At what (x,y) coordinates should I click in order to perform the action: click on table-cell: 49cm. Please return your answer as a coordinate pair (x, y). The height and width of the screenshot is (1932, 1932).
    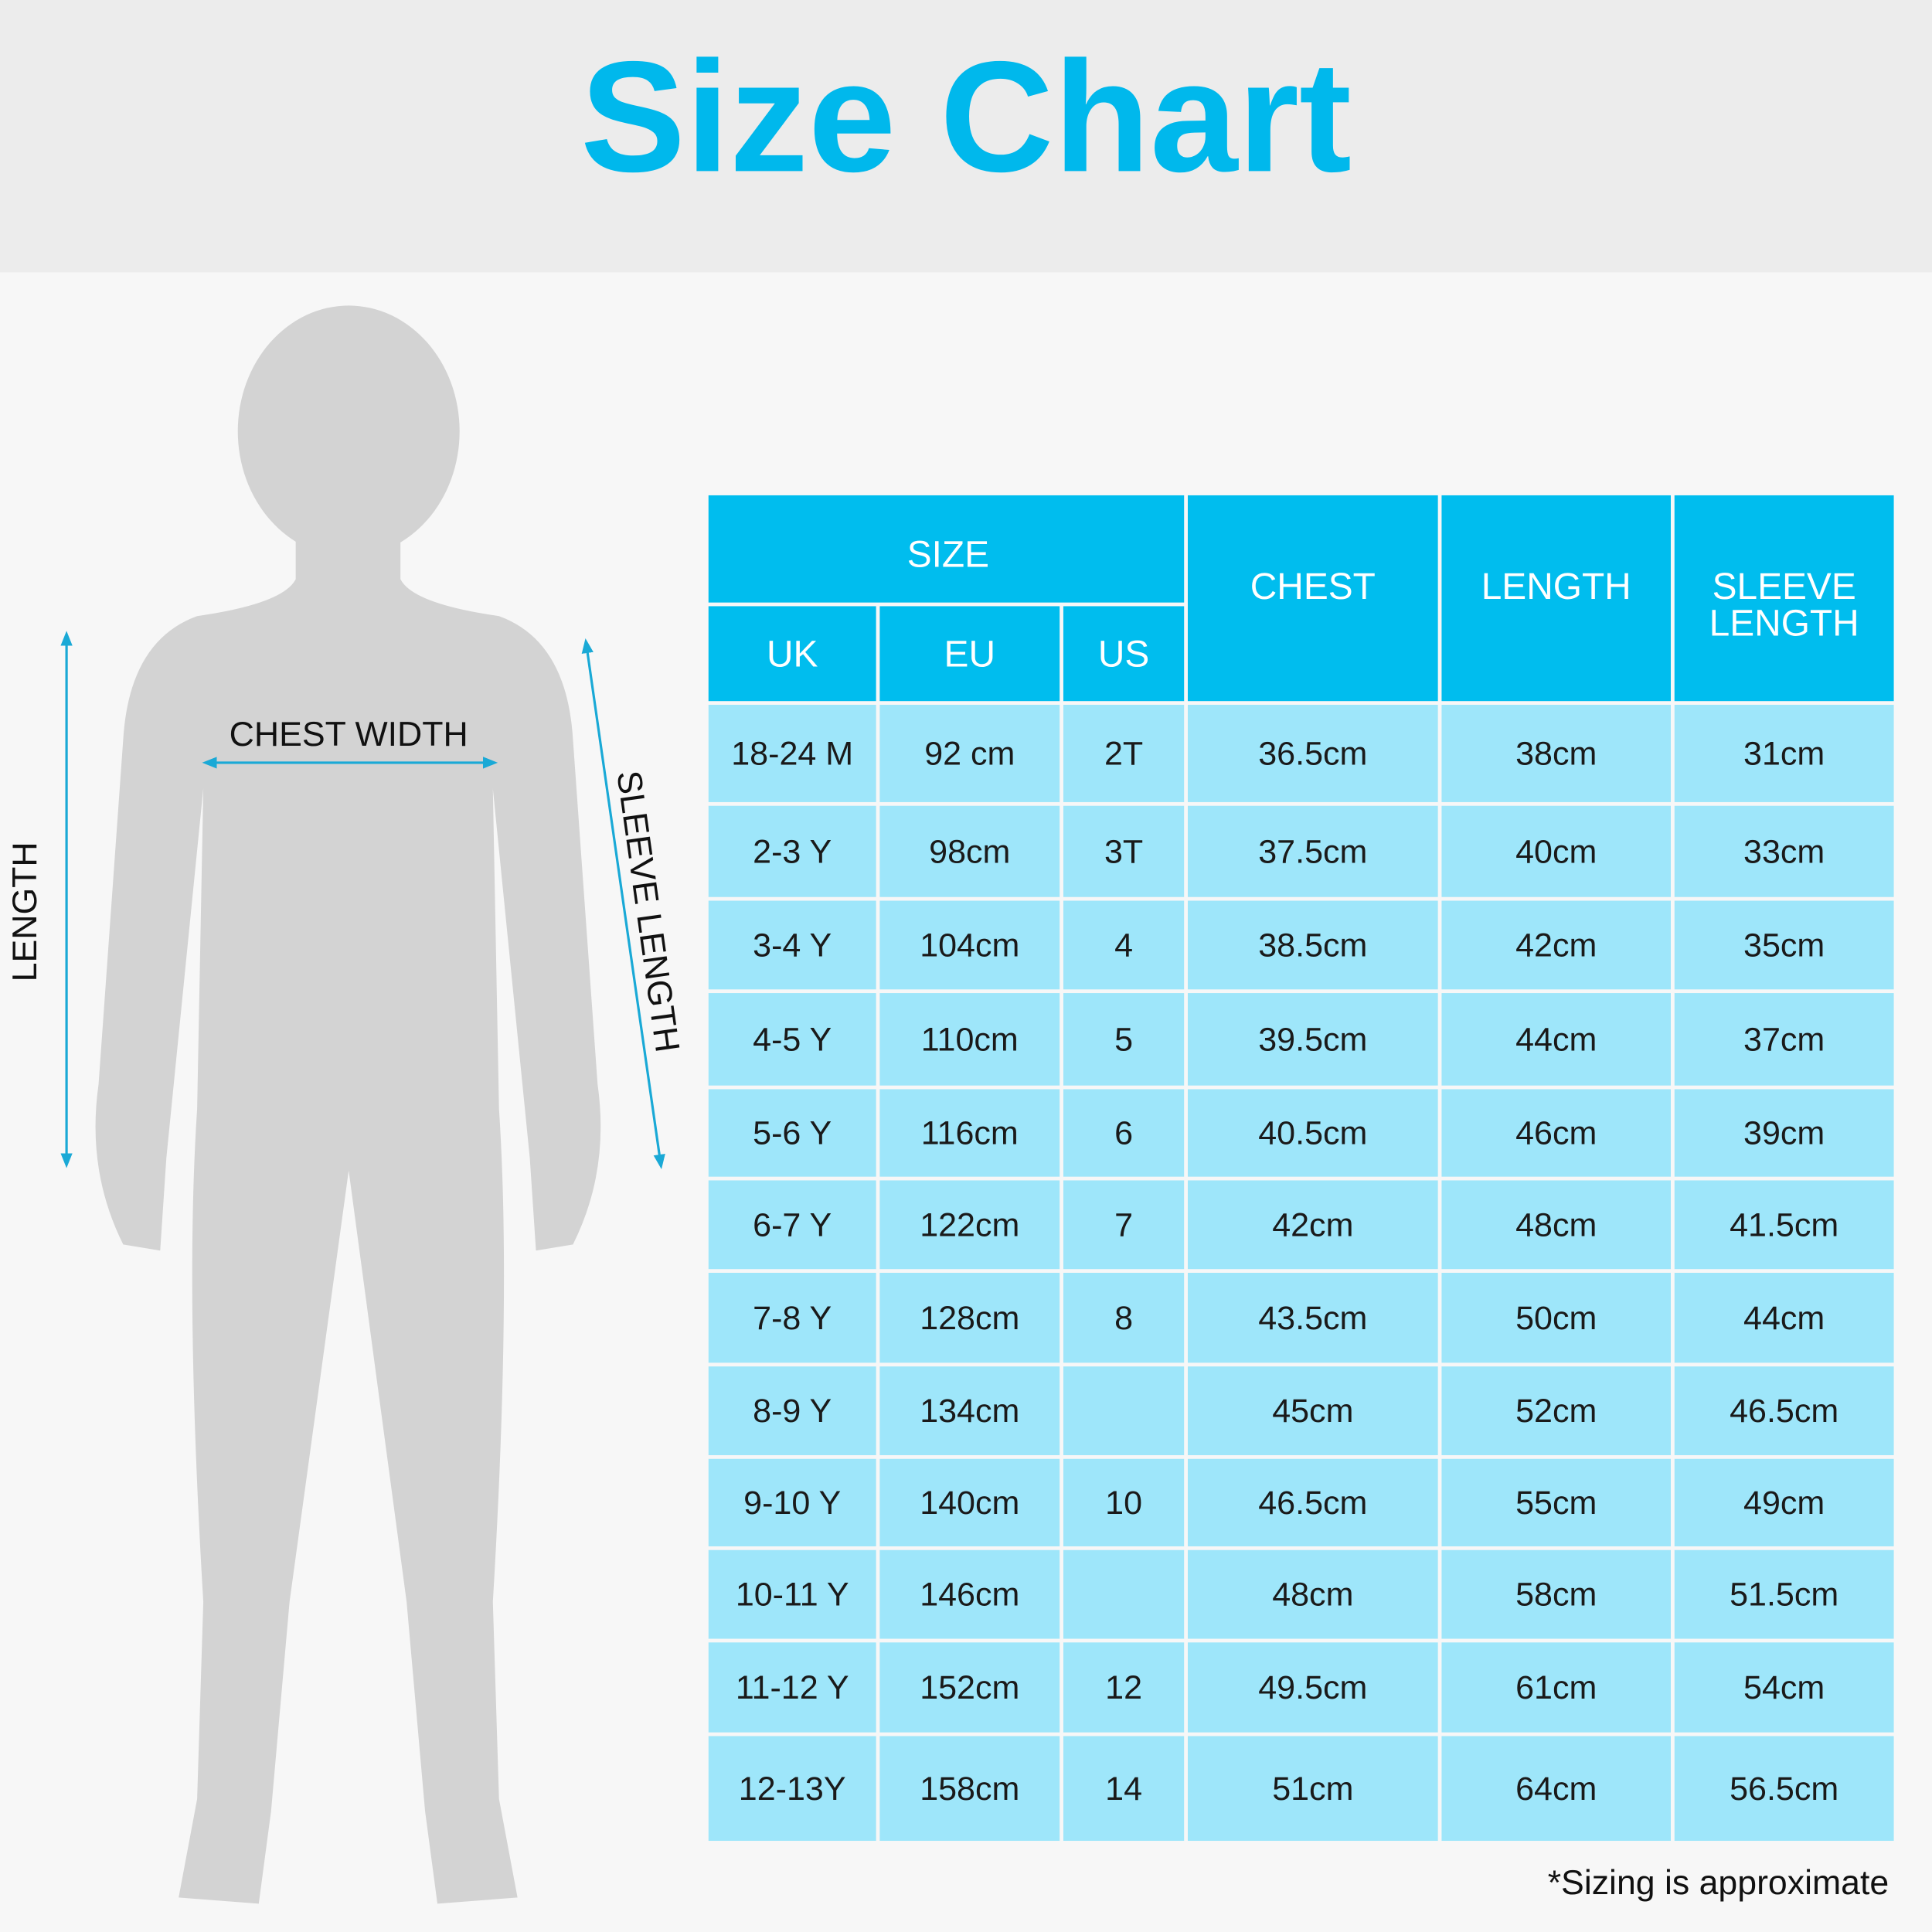
    Looking at the image, I should click on (1784, 1504).